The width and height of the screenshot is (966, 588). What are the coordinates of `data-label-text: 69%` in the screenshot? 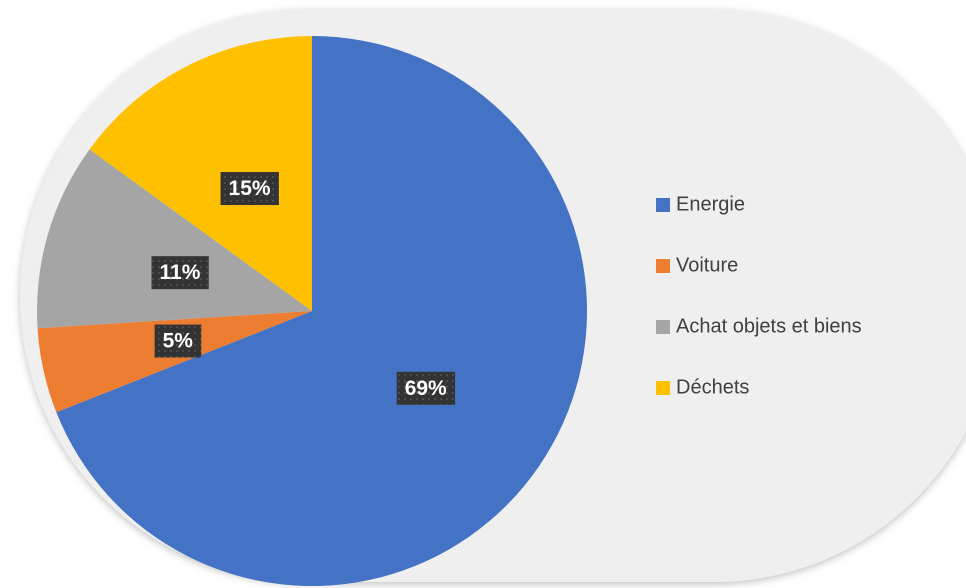 It's located at (426, 388).